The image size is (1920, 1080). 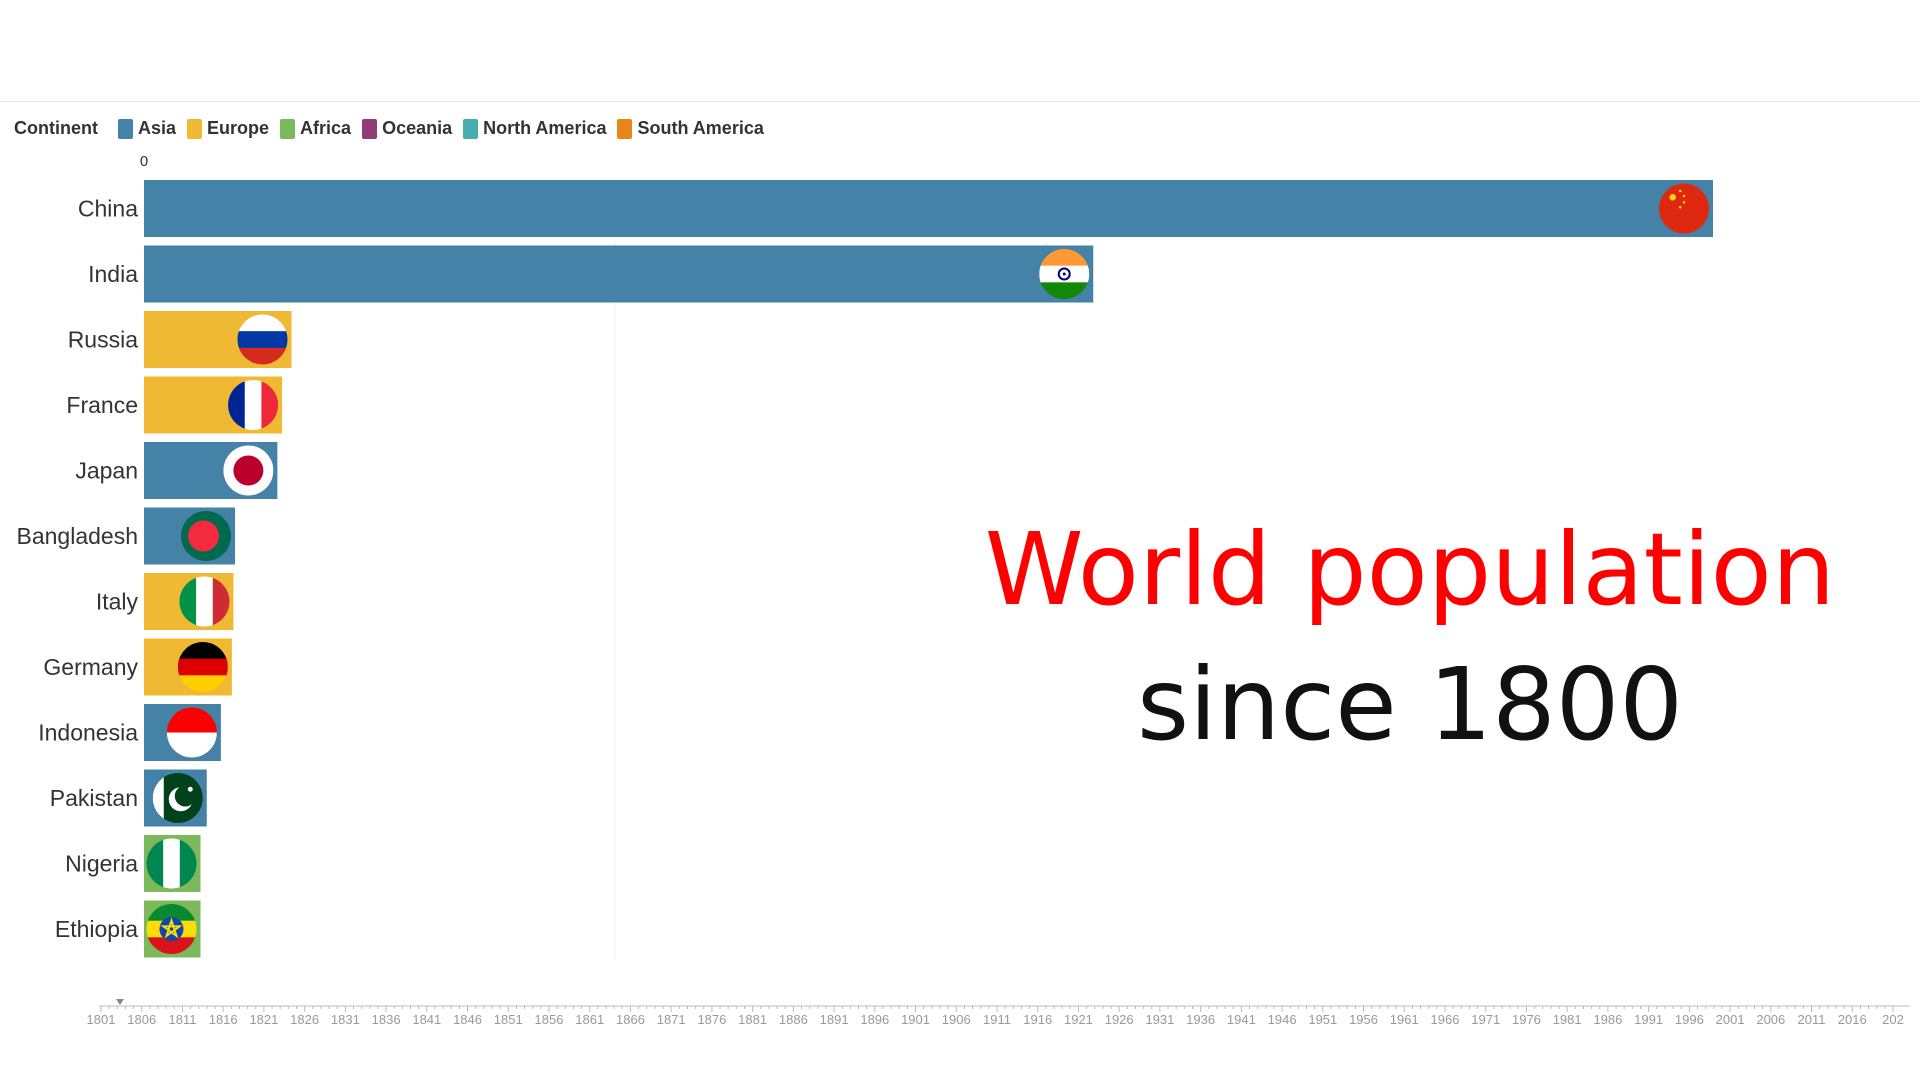 I want to click on timeline-tick-label: 1921, so click(x=1078, y=1019).